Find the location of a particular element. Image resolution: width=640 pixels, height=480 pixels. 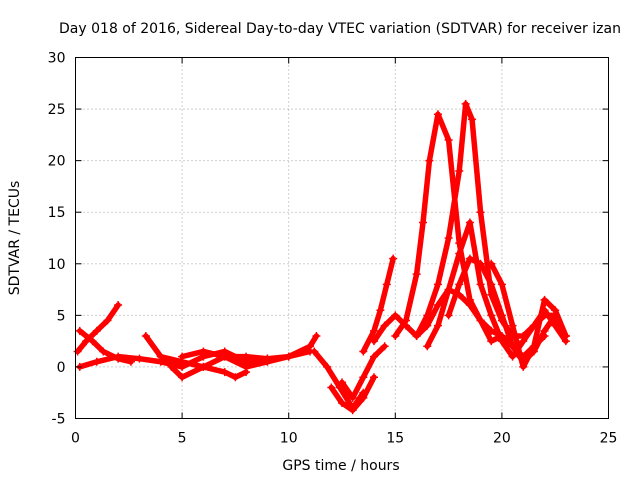

y-tick-label: 15 is located at coordinates (57, 213).